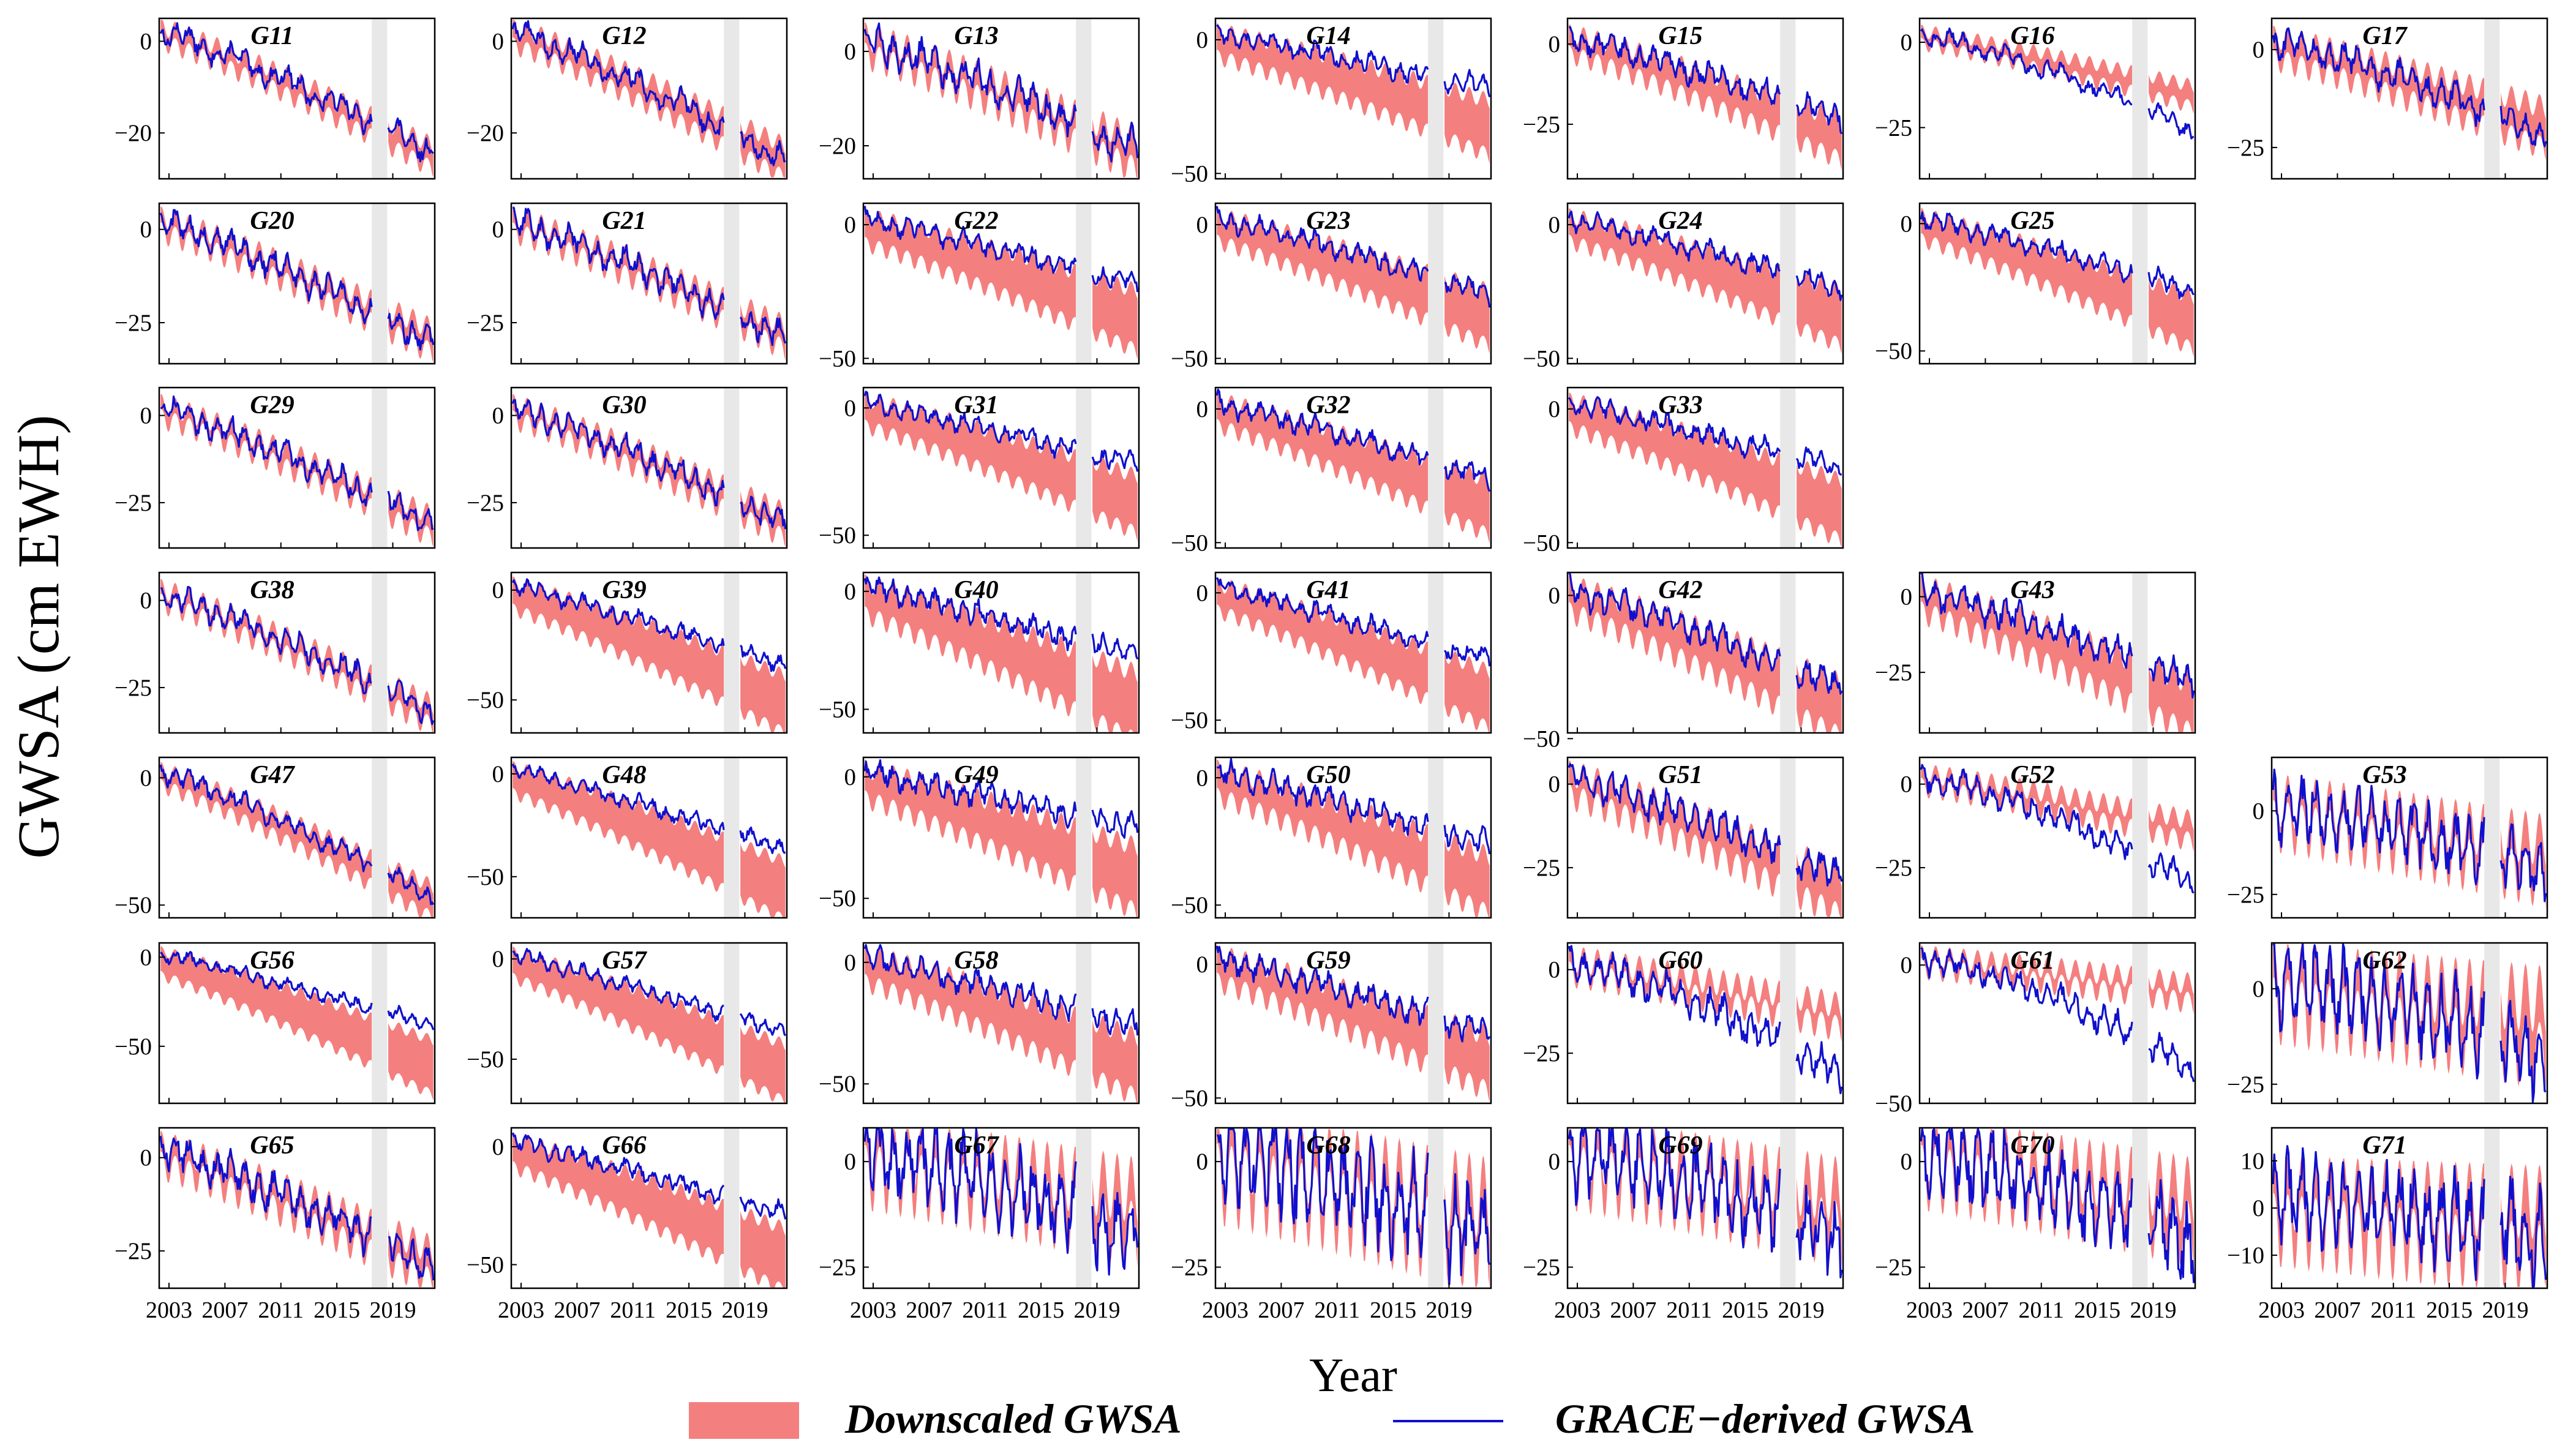  What do you see at coordinates (1337, 1310) in the screenshot?
I see `x-tick-label: 2011` at bounding box center [1337, 1310].